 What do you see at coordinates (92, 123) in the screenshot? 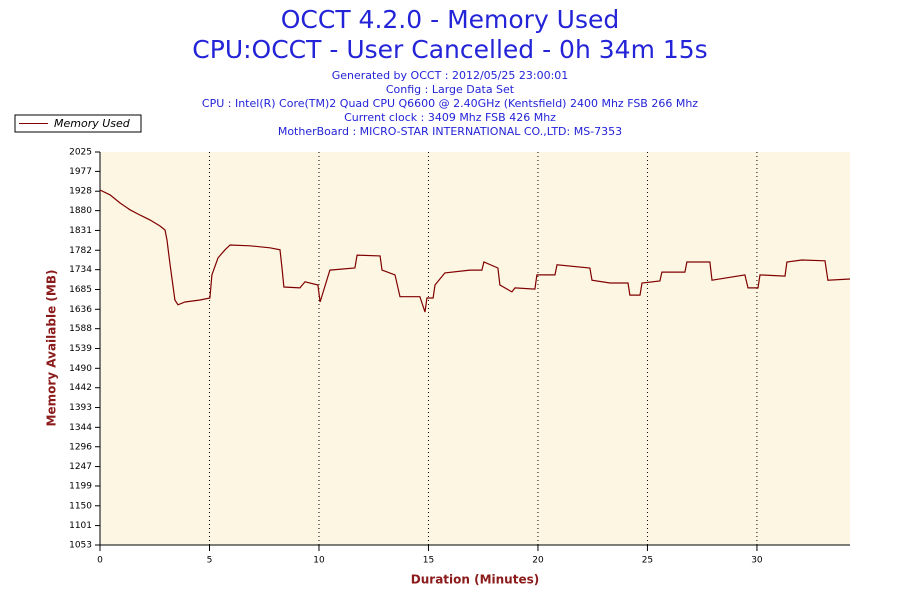
I see `legend-label: Memory Used` at bounding box center [92, 123].